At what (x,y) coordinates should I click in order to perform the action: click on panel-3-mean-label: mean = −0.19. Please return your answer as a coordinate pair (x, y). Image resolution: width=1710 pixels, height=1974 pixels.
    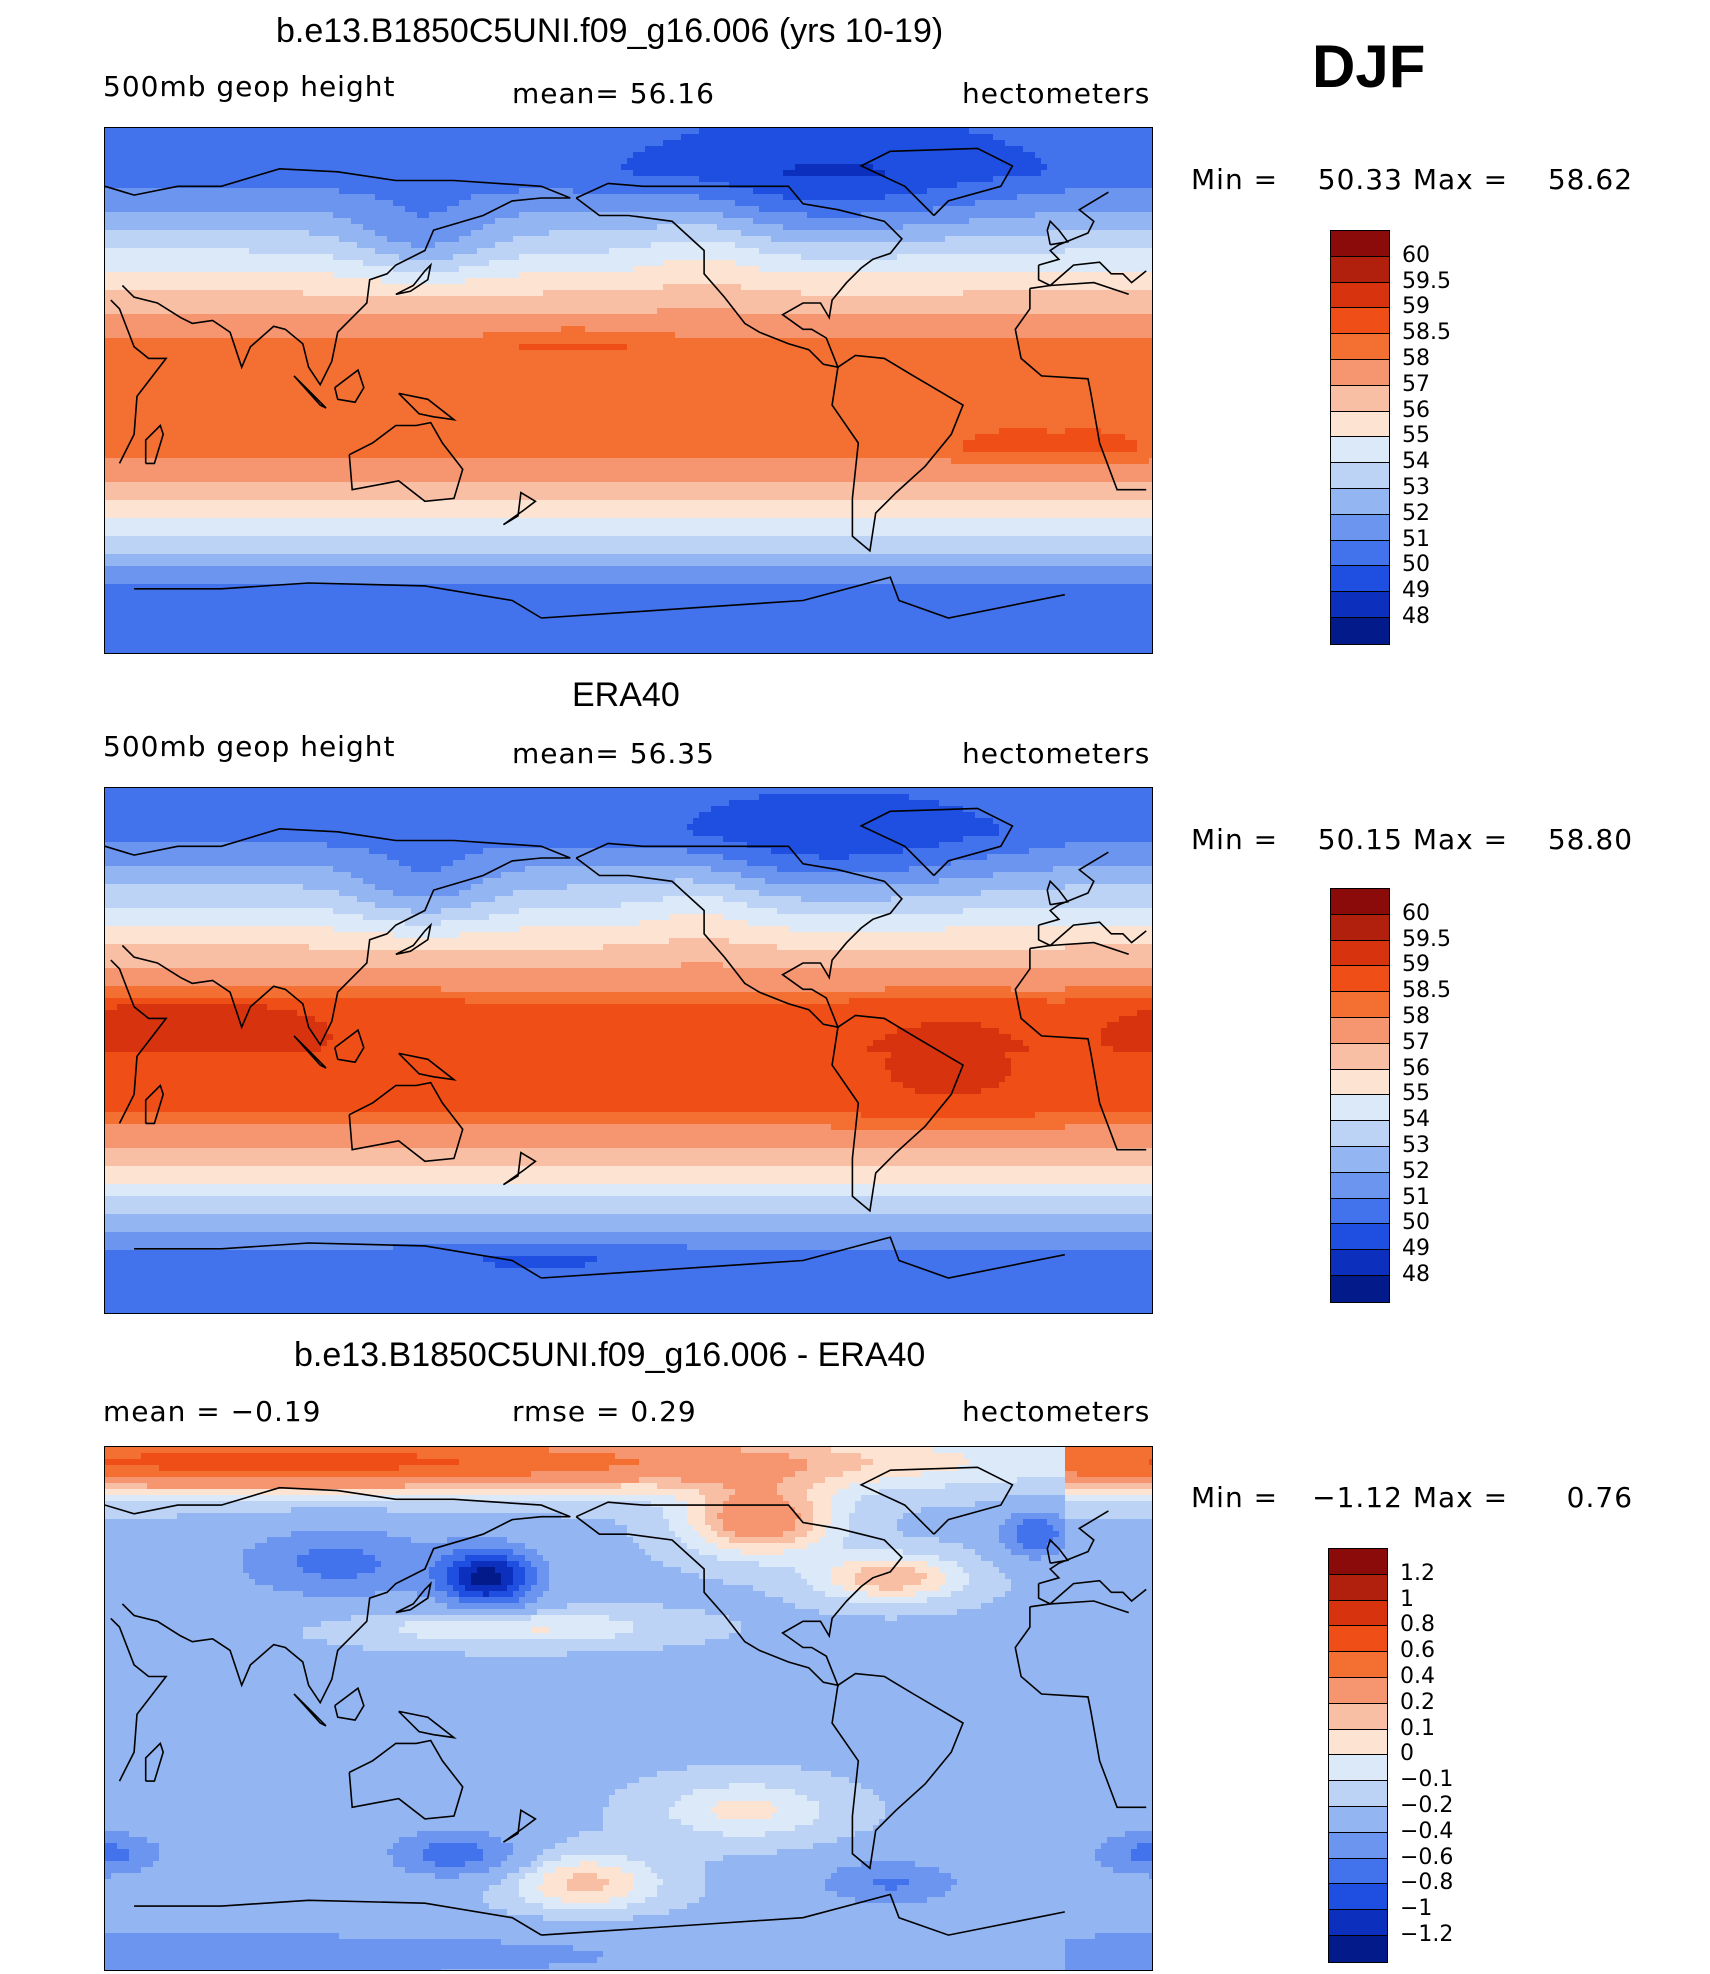
    Looking at the image, I should click on (212, 1411).